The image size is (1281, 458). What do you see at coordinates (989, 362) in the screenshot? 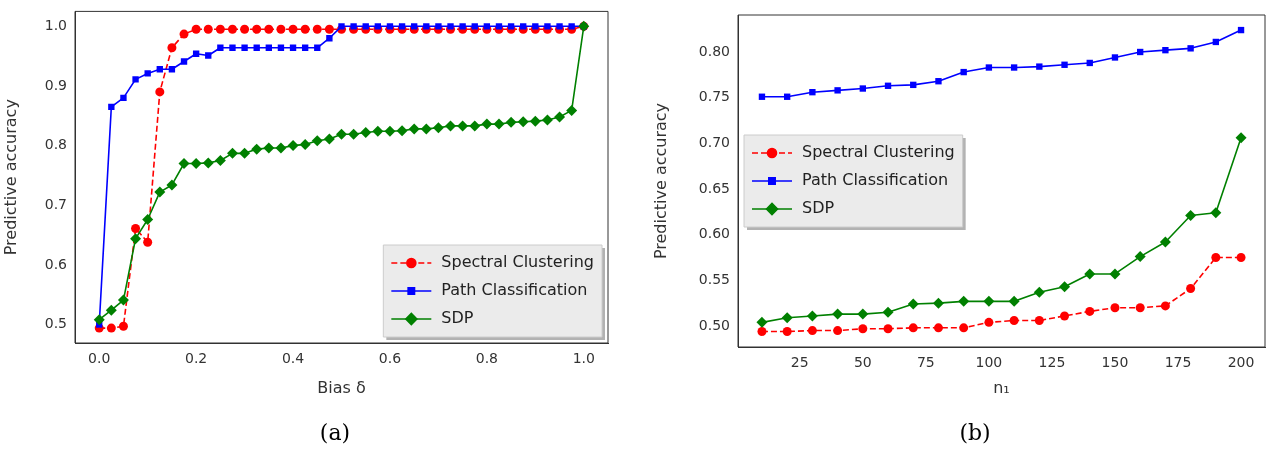
I see `x-tick-label: 100` at bounding box center [989, 362].